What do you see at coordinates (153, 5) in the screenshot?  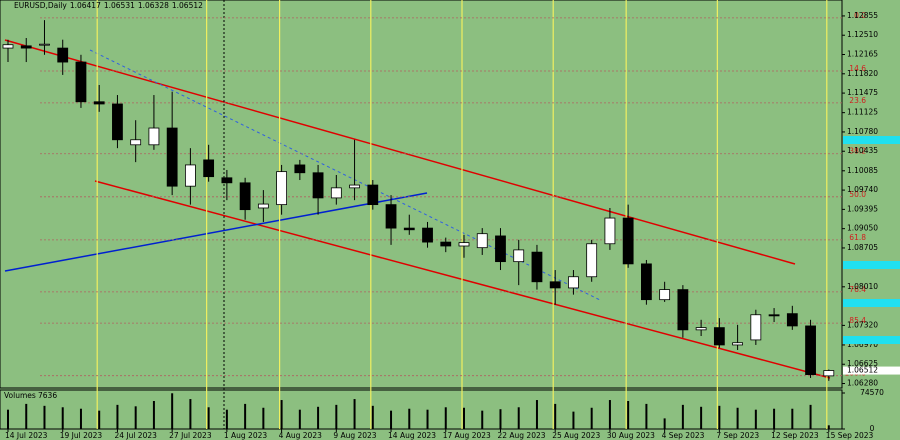 I see `ohlc-low: 1.06328` at bounding box center [153, 5].